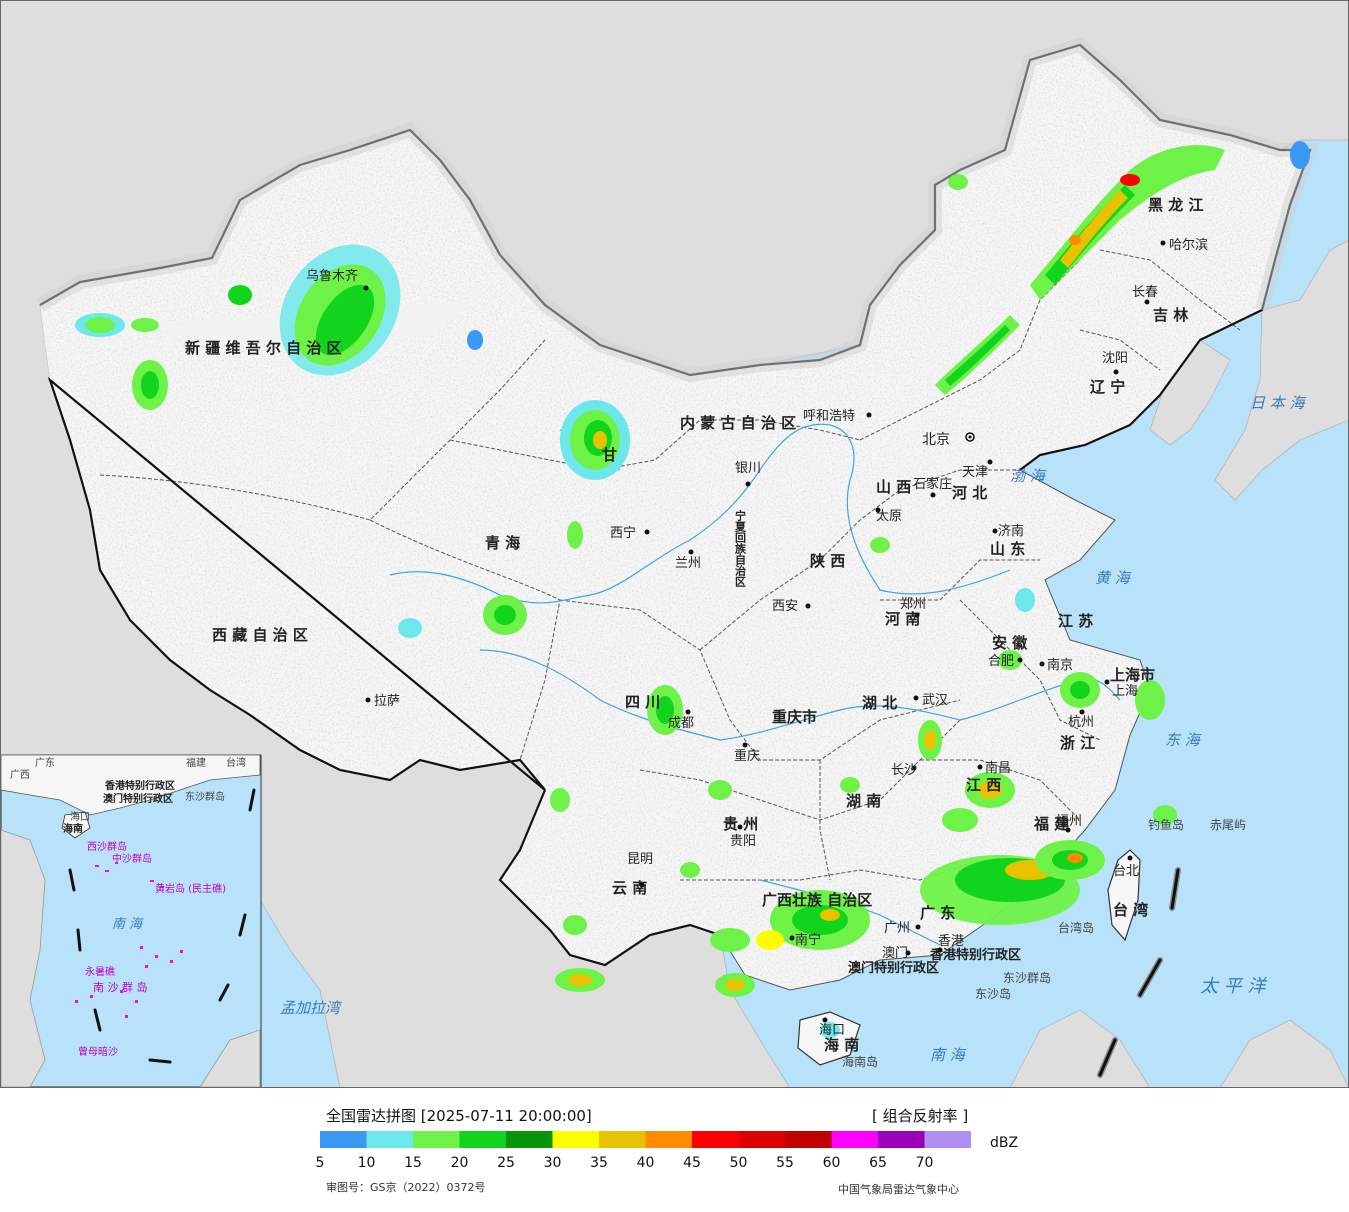 This screenshot has width=1349, height=1212. I want to click on city-label: 上海, so click(1125, 691).